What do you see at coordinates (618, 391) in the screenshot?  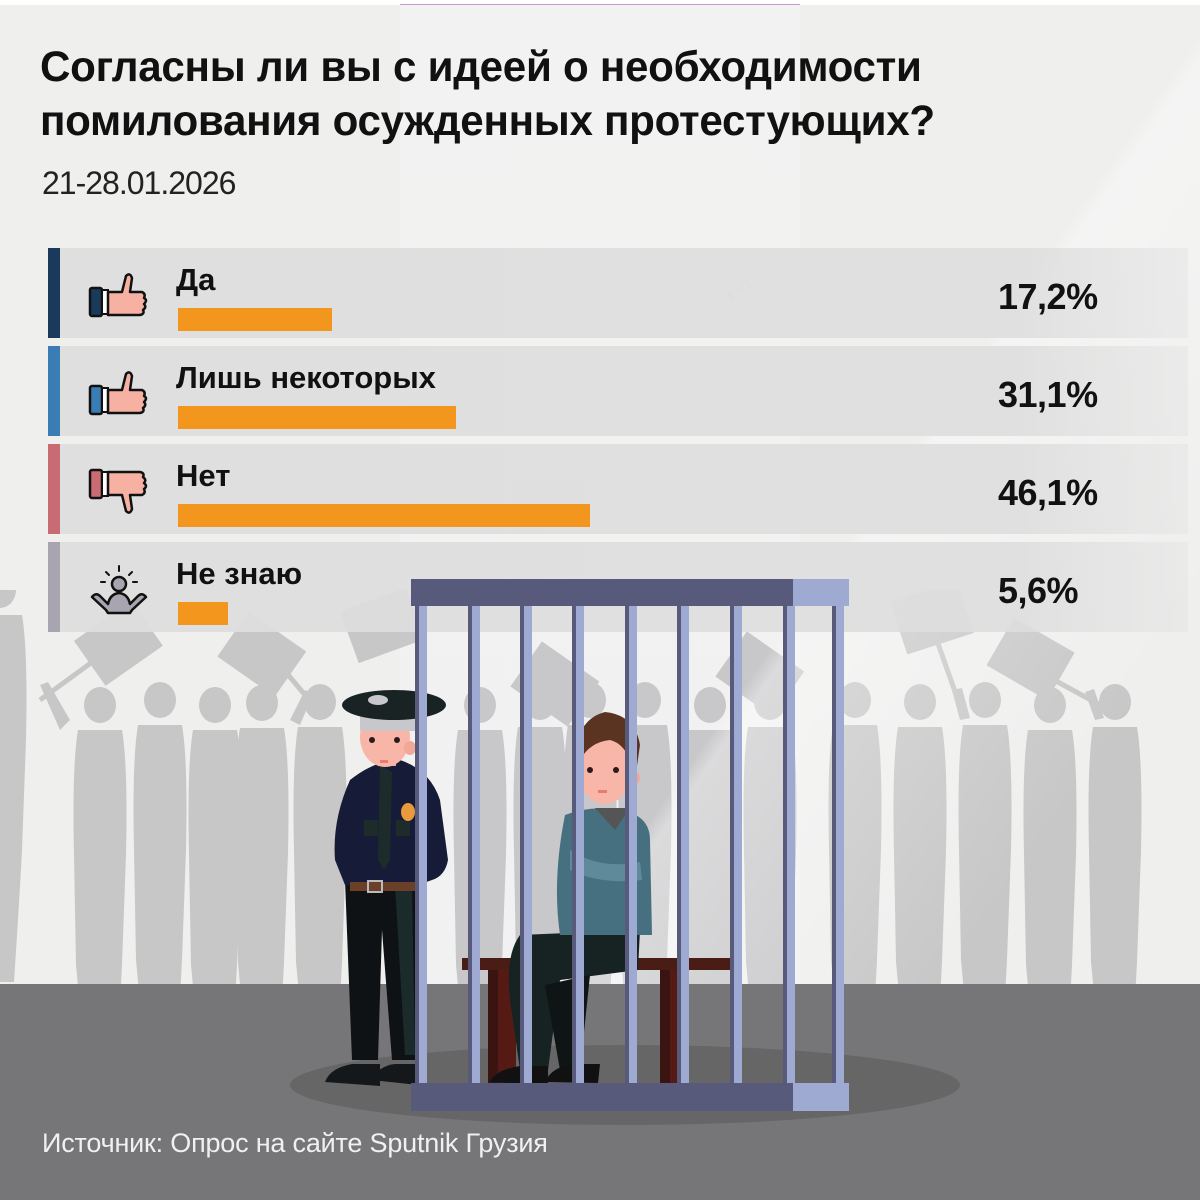 I see `result-row-some: Лишь некоторых 31,1%` at bounding box center [618, 391].